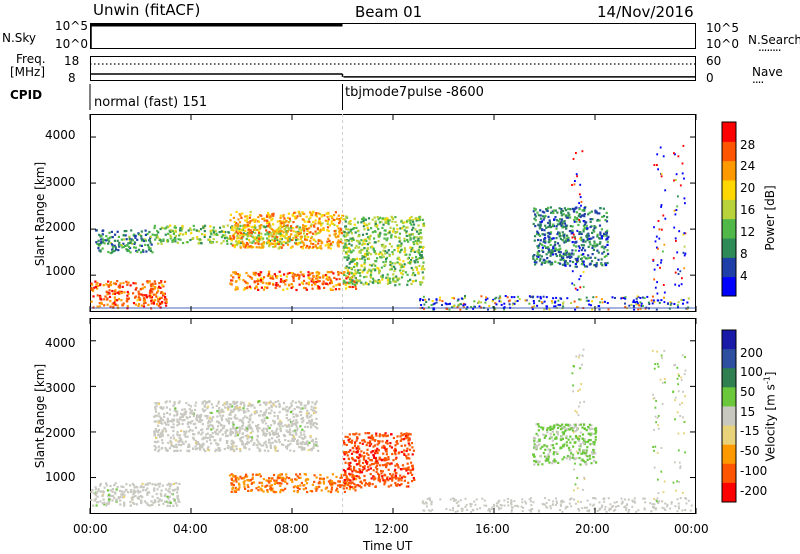 Image resolution: width=800 pixels, height=554 pixels. I want to click on cpid-label: CPID, so click(26, 95).